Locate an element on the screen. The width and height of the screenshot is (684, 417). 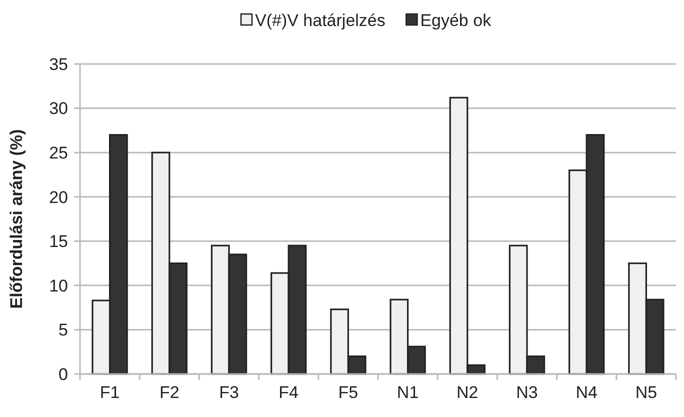
x-tick-label: N4 is located at coordinates (587, 392).